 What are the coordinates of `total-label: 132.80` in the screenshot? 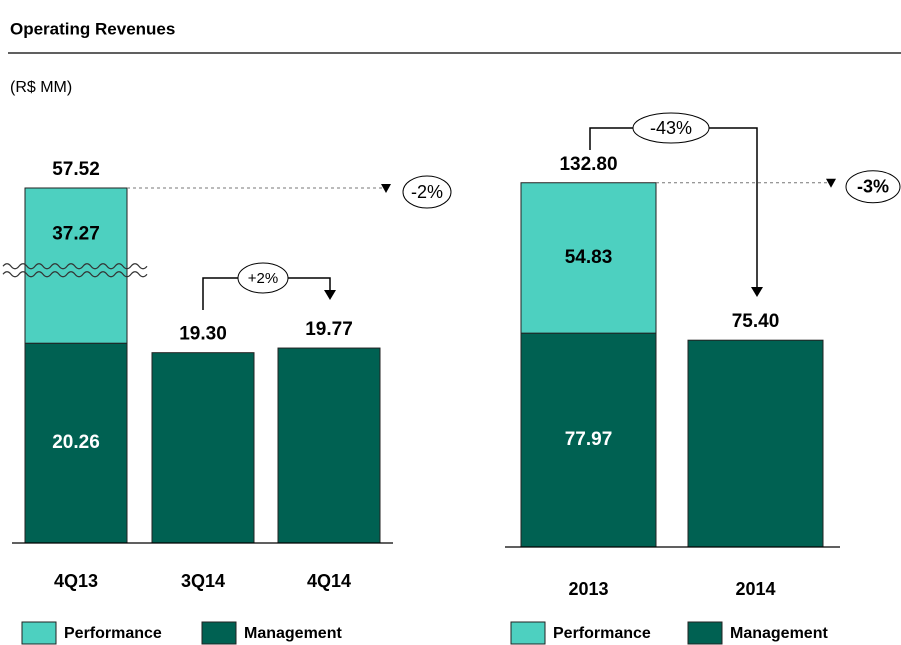 It's located at (588, 164).